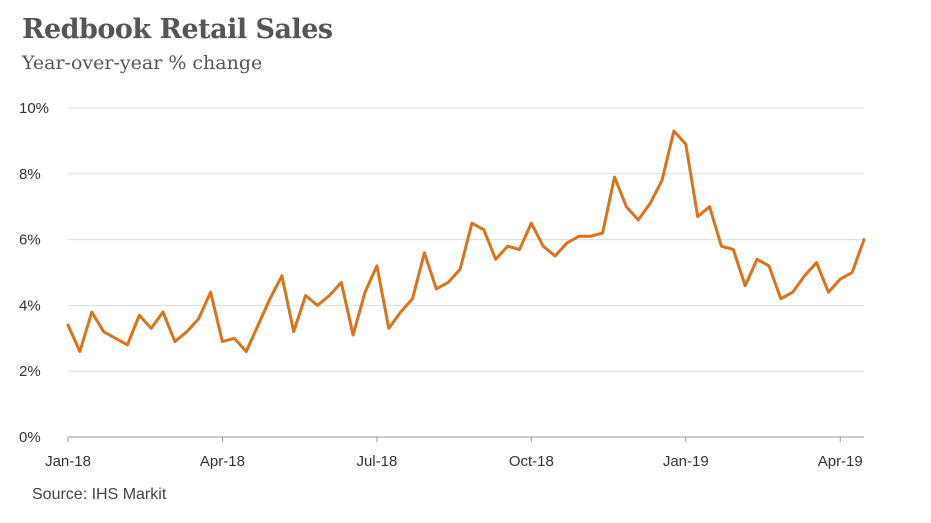 This screenshot has height=523, width=931. What do you see at coordinates (30, 437) in the screenshot?
I see `y-tick-label: 0%` at bounding box center [30, 437].